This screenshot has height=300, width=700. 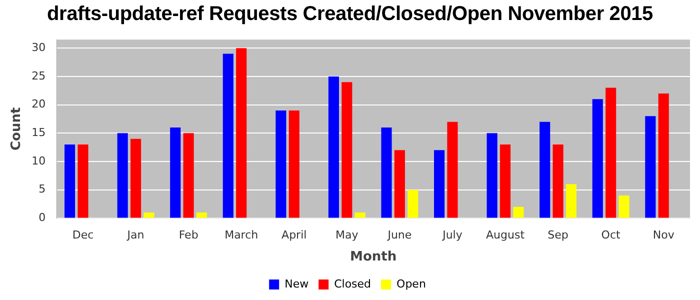 I want to click on legend-label: Open, so click(x=411, y=283).